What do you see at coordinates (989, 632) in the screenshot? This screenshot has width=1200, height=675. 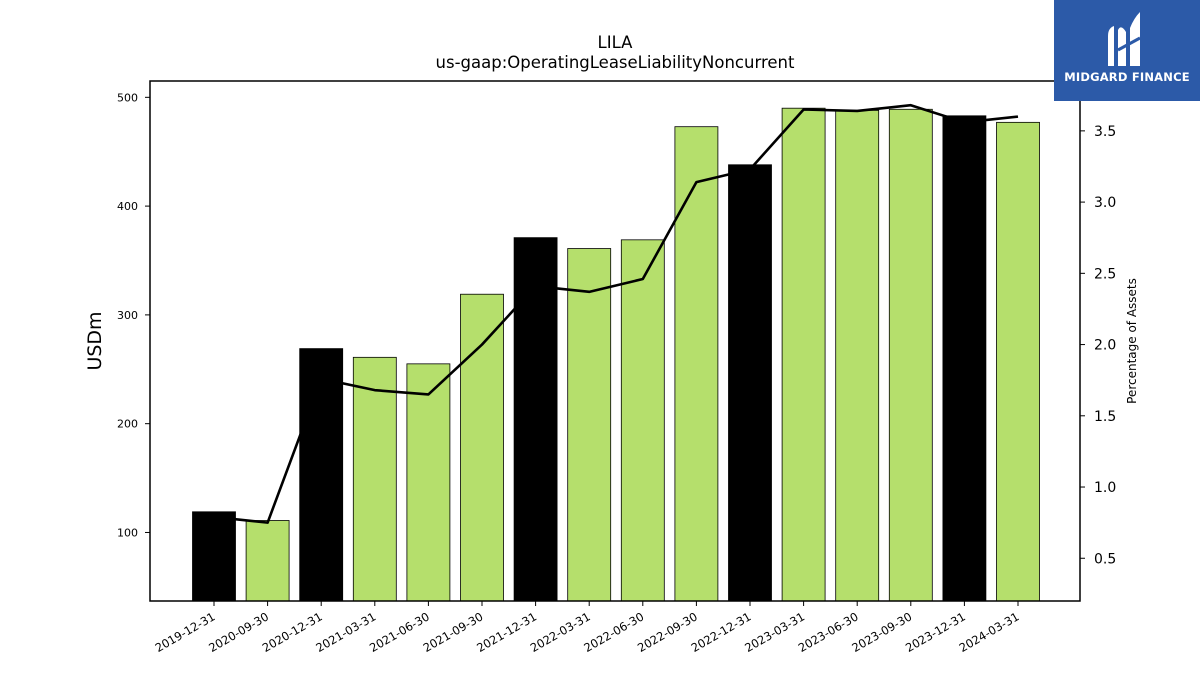 I see `x-tick-label: 2024-03-31` at bounding box center [989, 632].